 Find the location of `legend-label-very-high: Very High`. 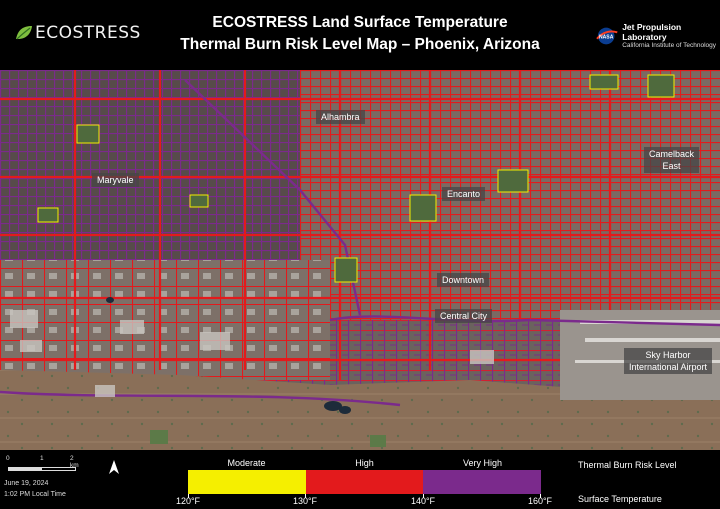

legend-label-very-high: Very High is located at coordinates (482, 463).